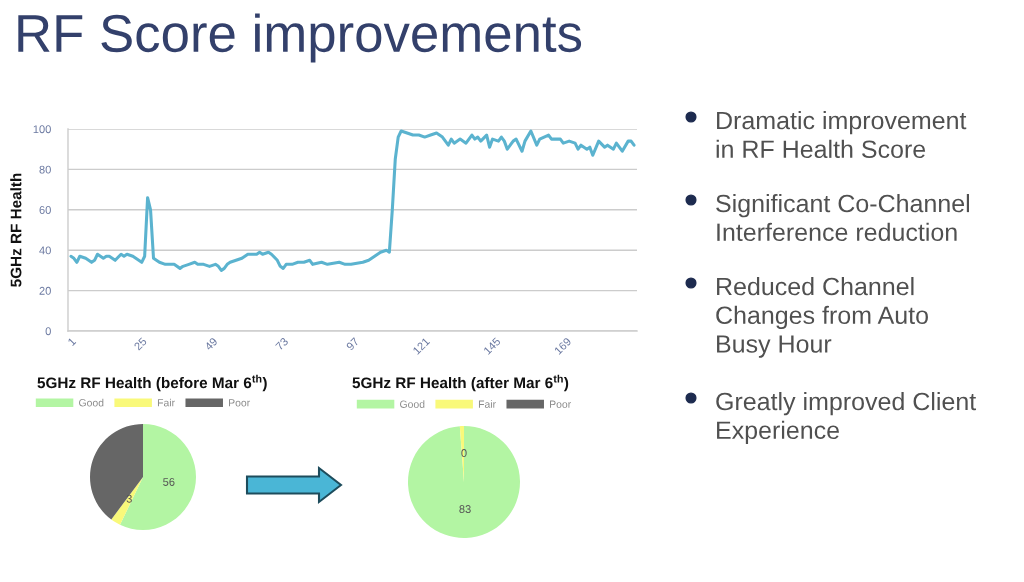 The width and height of the screenshot is (1024, 582). Describe the element at coordinates (300, 38) in the screenshot. I see `chart-title: RF Score improvements` at that location.